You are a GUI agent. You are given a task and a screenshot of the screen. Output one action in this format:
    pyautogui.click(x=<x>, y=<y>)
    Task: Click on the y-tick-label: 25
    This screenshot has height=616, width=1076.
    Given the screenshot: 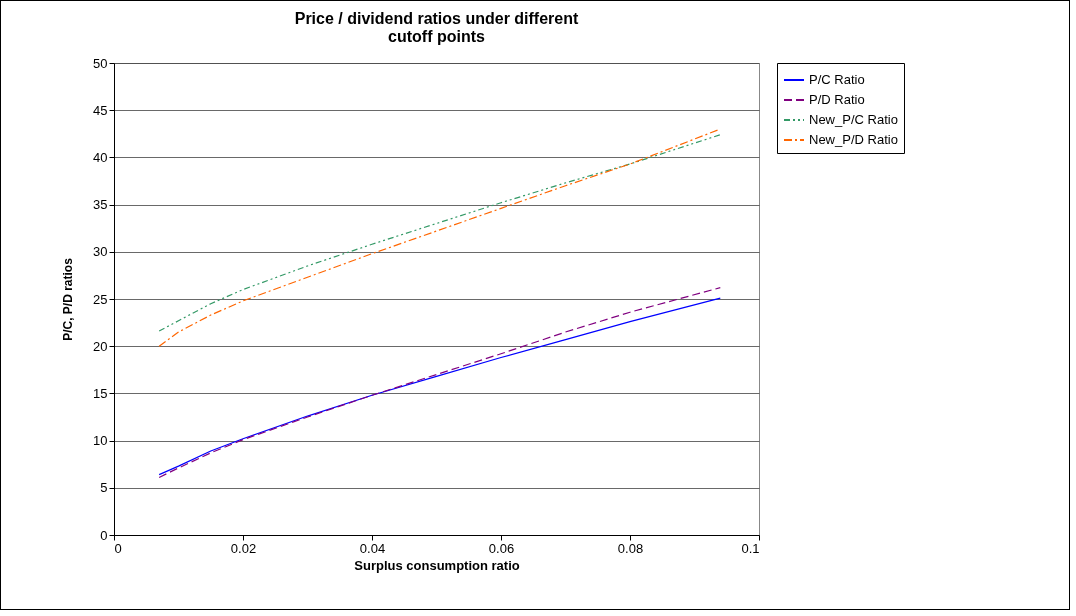 What is the action you would take?
    pyautogui.click(x=100, y=299)
    